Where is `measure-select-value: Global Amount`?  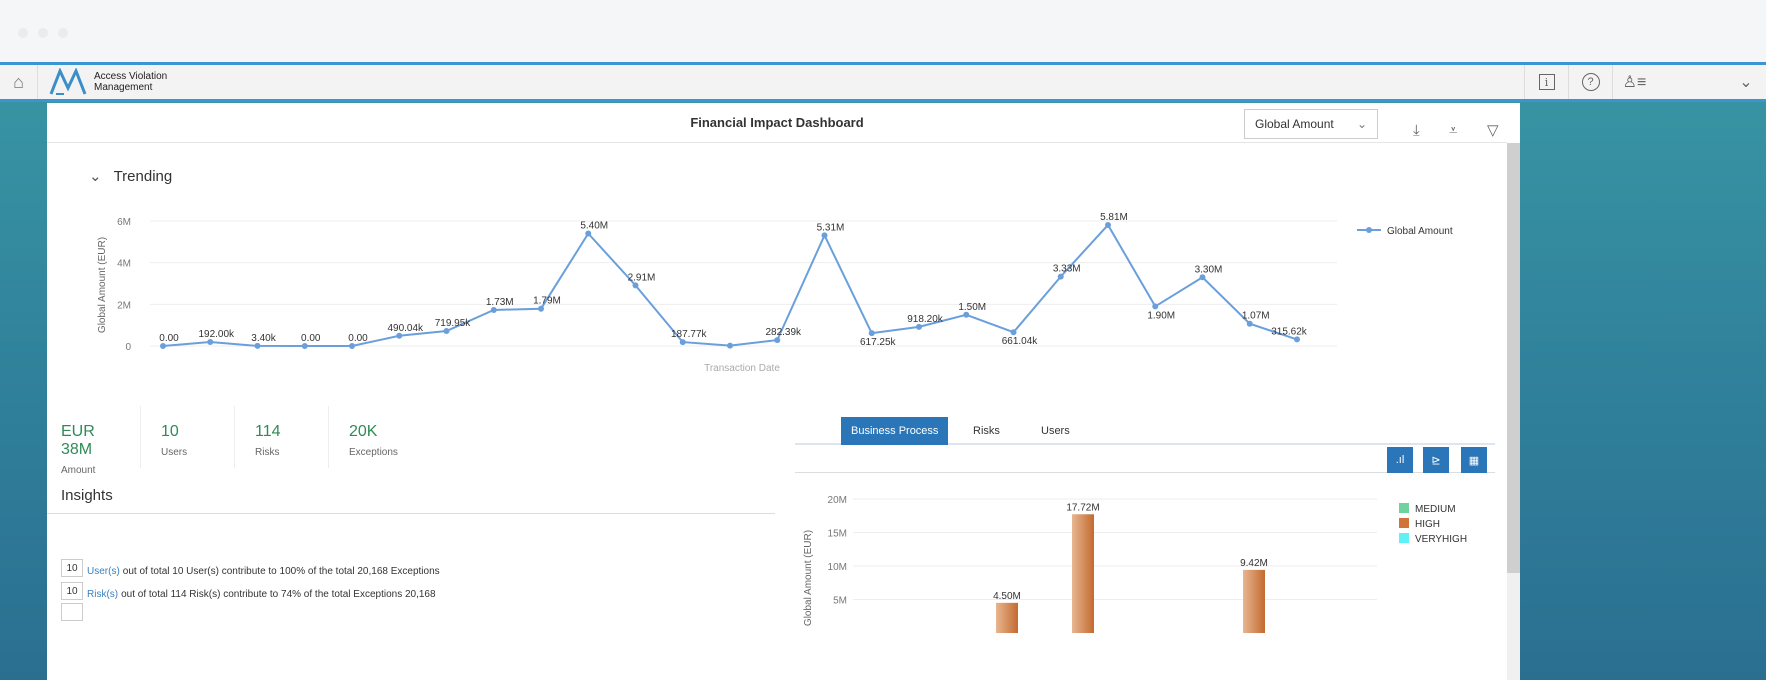 measure-select-value: Global Amount is located at coordinates (1294, 124).